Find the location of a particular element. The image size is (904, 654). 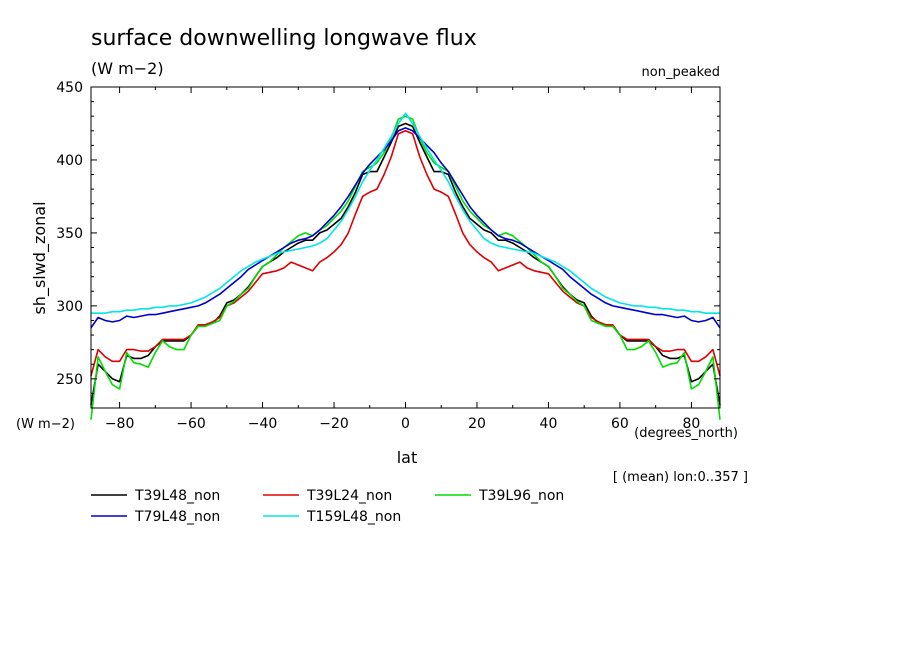

x-tick-label: 40 is located at coordinates (549, 424).